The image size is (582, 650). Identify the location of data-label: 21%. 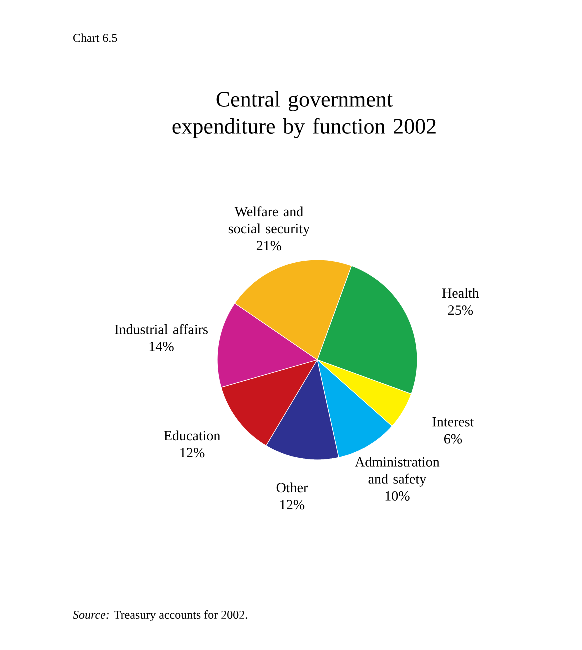
(269, 246).